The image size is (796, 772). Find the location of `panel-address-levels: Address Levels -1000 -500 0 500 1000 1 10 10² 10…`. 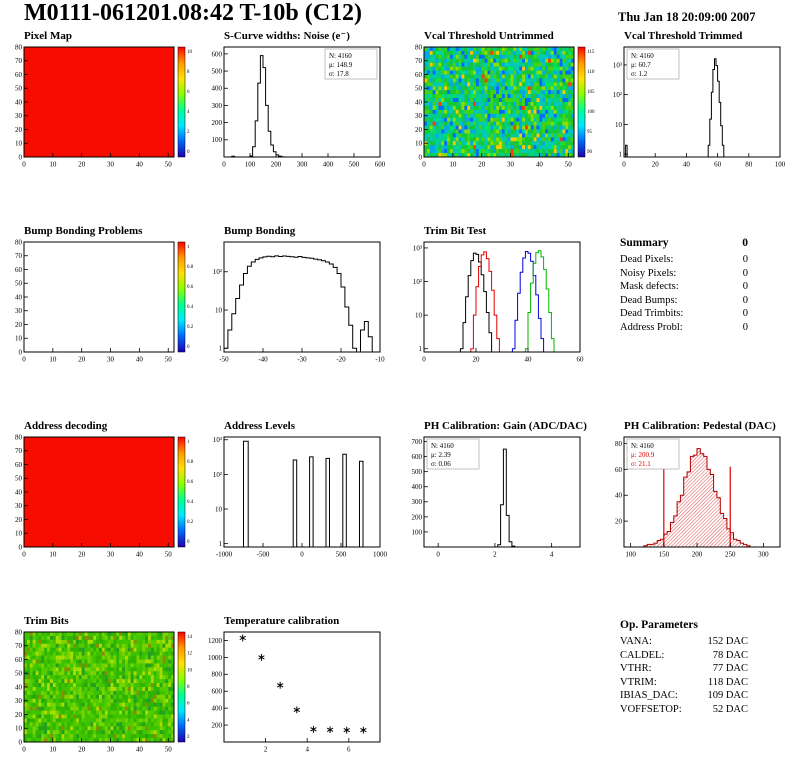

panel-address-levels: Address Levels -1000 -500 0 500 1000 1 10 10² 10… is located at coordinates (304, 493).